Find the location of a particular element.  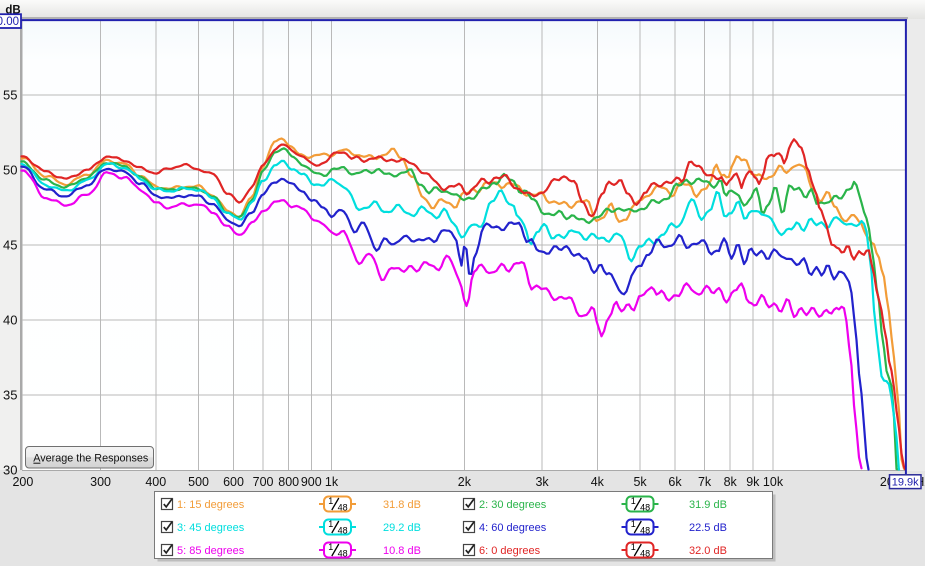

svg-text: Average the Responses is located at coordinates (91, 458).